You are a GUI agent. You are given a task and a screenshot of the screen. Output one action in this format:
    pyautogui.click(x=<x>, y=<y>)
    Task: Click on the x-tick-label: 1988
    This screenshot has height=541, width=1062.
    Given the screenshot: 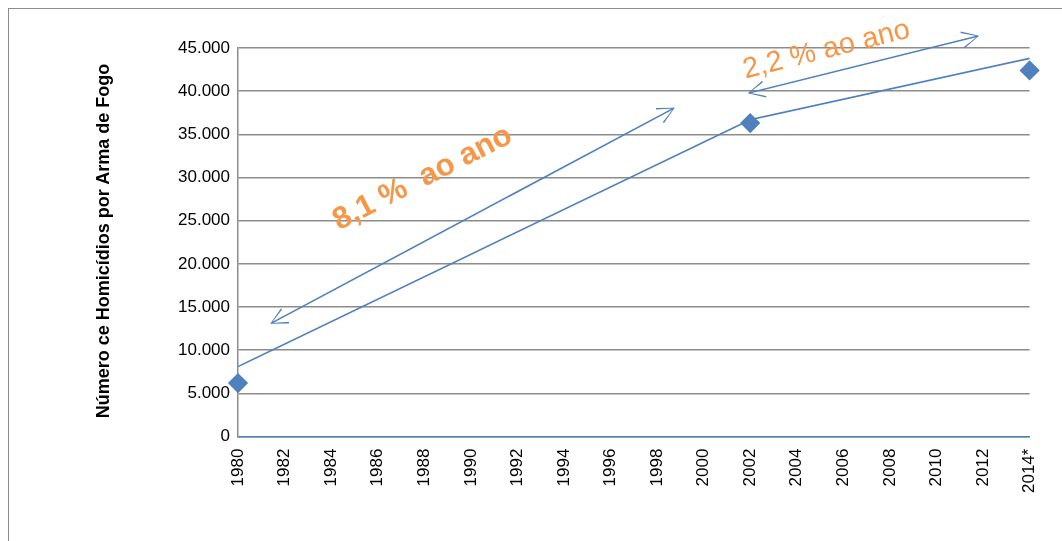 What is the action you would take?
    pyautogui.click(x=423, y=467)
    